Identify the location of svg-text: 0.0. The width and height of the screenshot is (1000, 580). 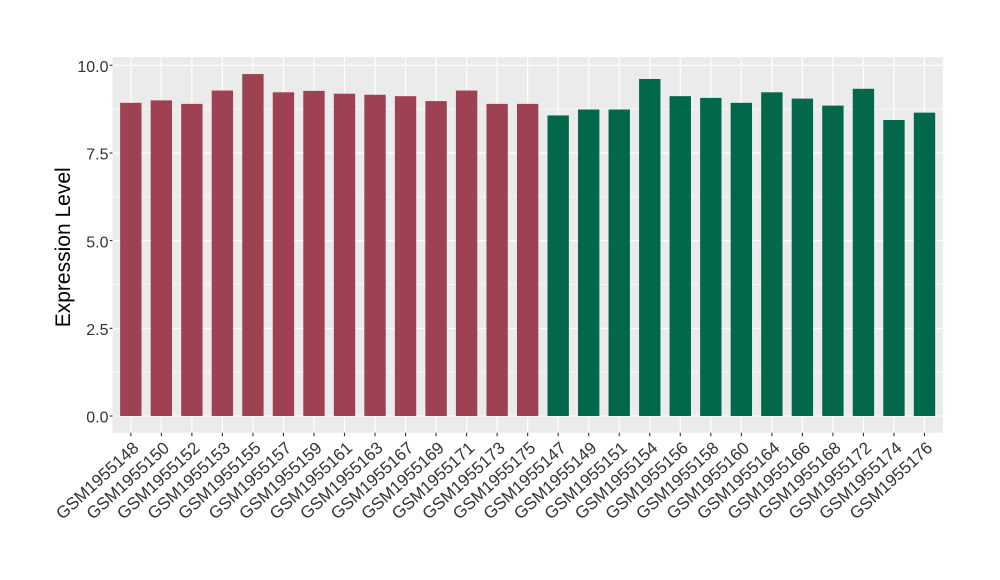
(97, 418).